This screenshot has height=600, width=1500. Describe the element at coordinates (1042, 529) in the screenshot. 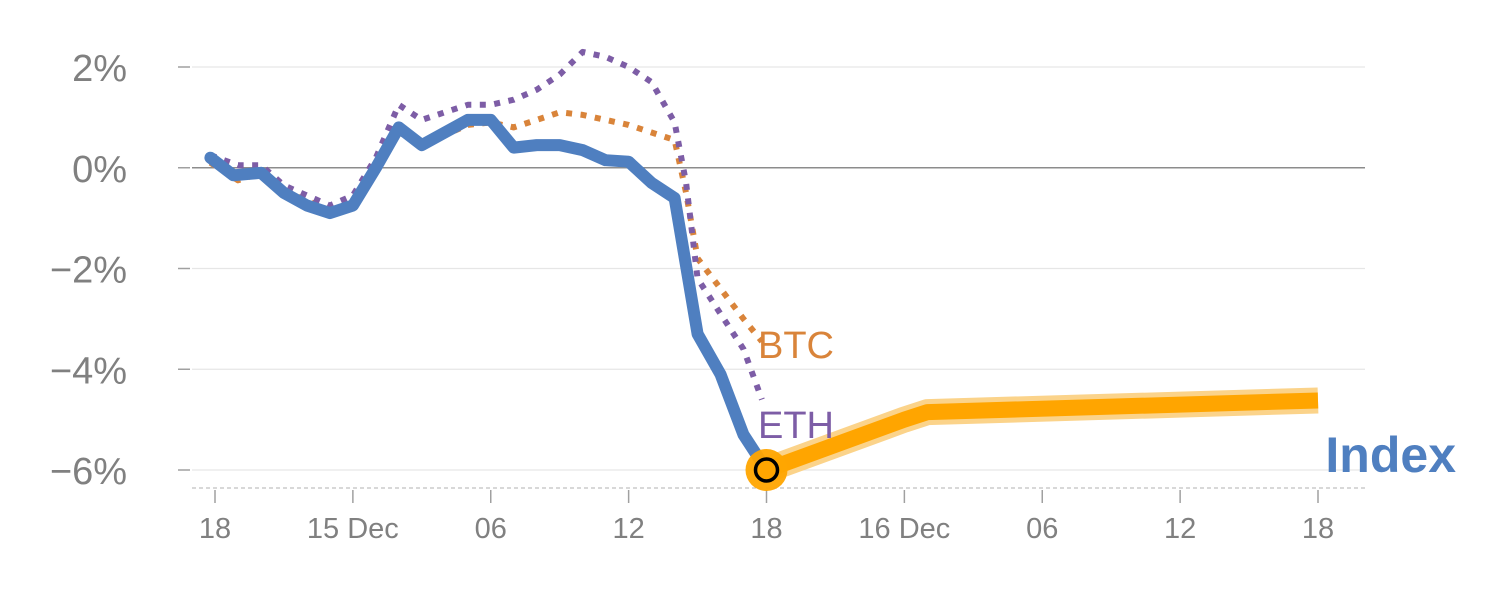

I see `x-tick-label-6: 06` at that location.